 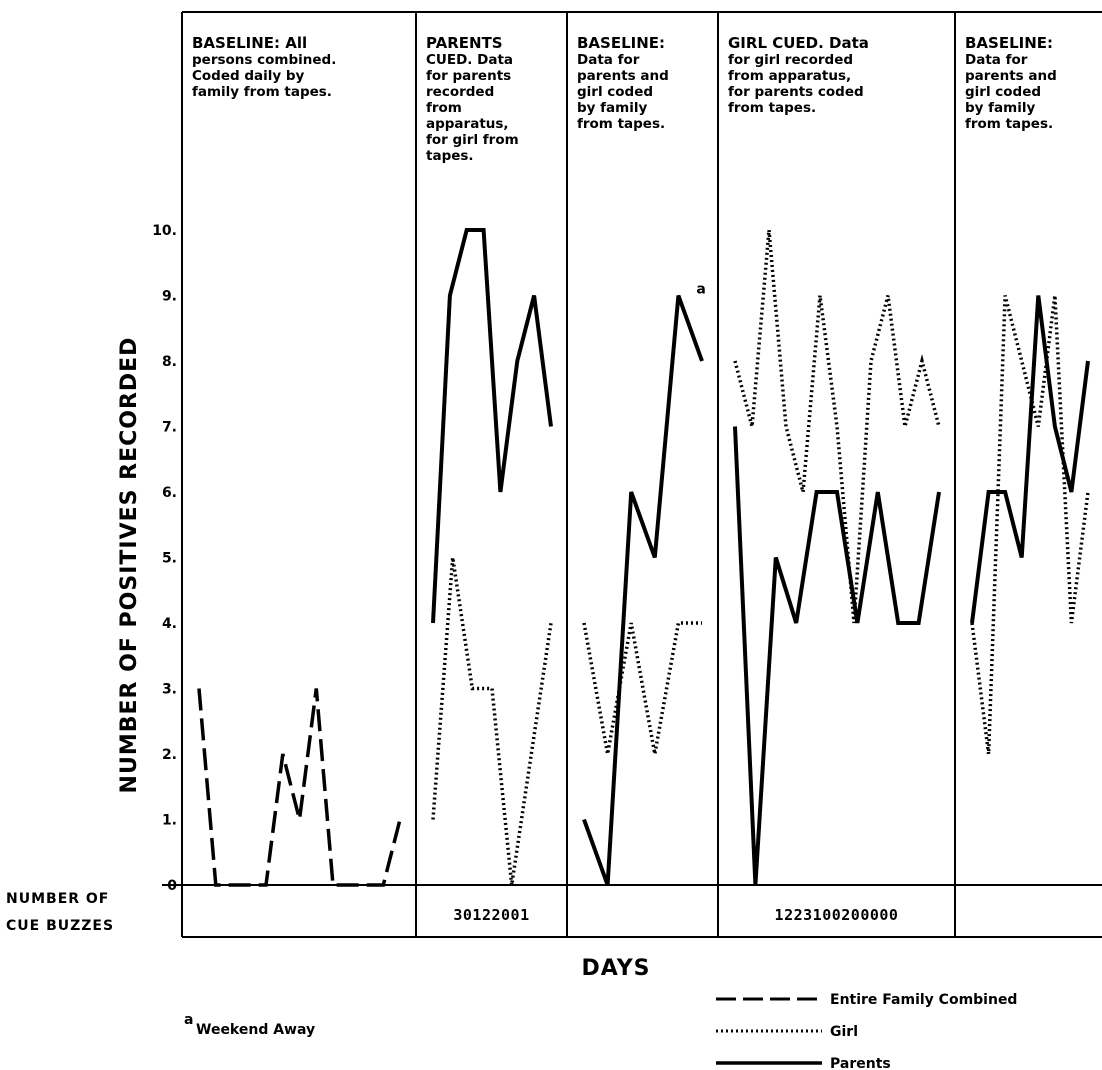 What do you see at coordinates (262, 92) in the screenshot?
I see `phase-desc-line: family from tapes.` at bounding box center [262, 92].